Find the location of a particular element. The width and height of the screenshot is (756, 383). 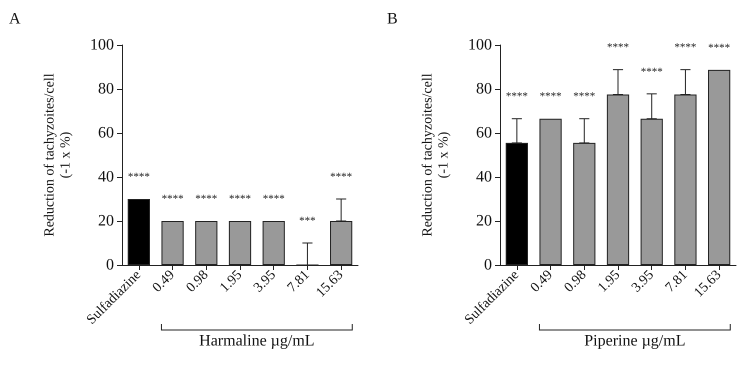

annotation: *** is located at coordinates (307, 221).